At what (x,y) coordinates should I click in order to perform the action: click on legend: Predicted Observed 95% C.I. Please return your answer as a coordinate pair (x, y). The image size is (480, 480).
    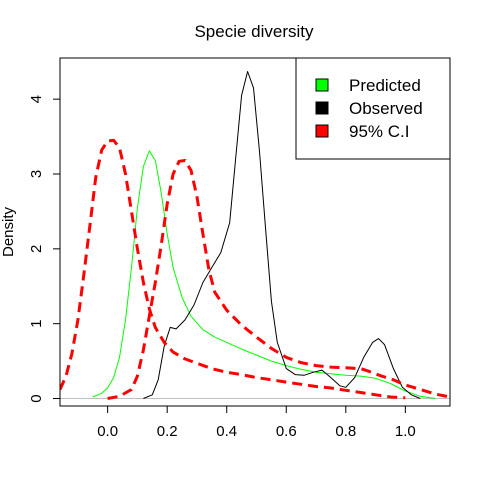
    Looking at the image, I should click on (373, 108).